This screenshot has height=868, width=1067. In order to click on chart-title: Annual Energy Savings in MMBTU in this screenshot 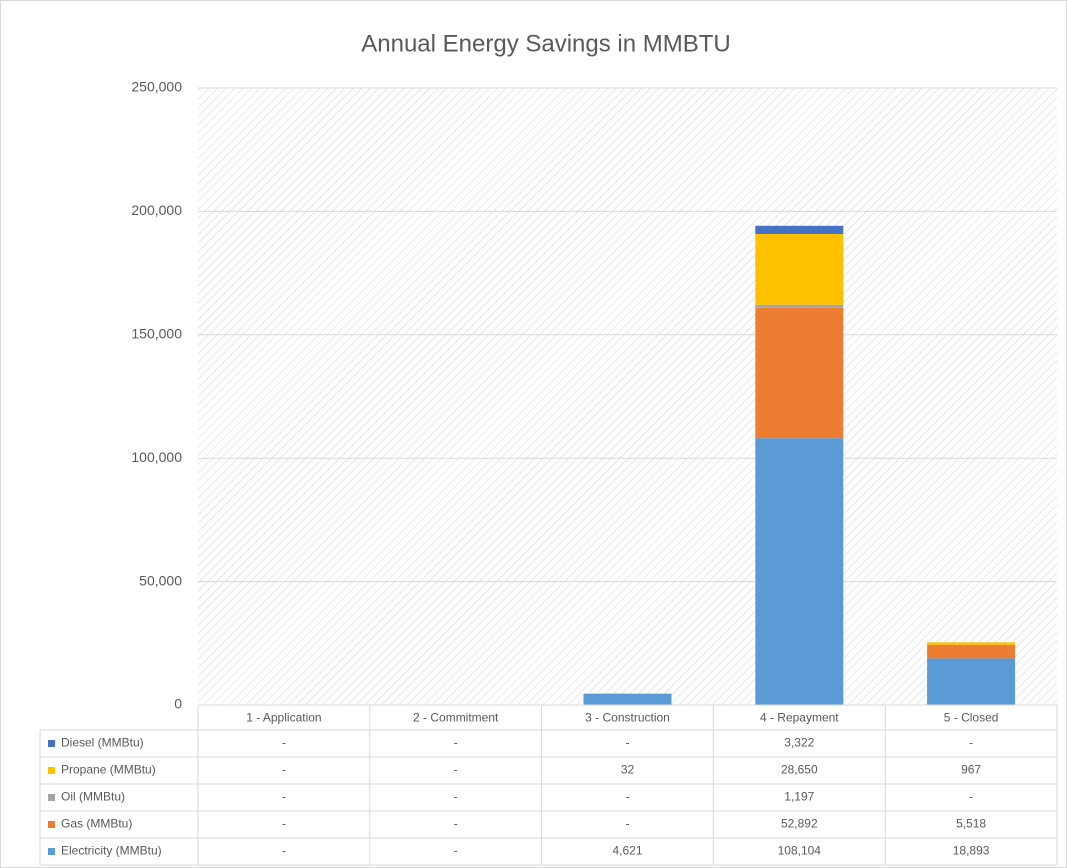, I will do `click(546, 43)`.